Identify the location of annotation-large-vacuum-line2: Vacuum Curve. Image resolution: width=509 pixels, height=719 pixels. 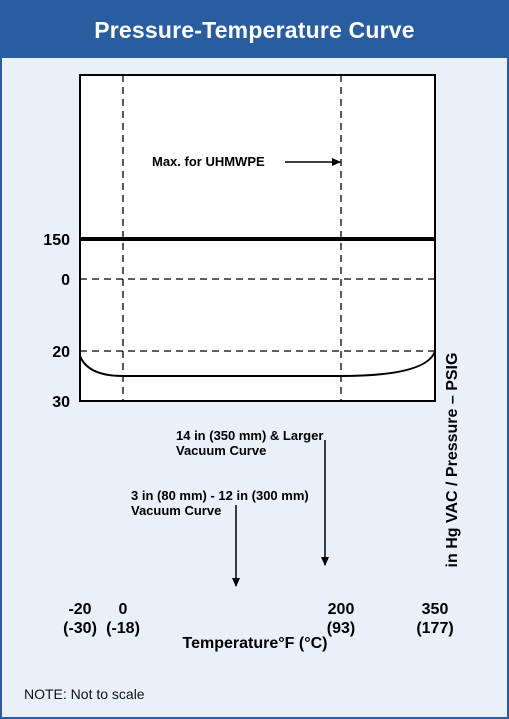
(221, 450).